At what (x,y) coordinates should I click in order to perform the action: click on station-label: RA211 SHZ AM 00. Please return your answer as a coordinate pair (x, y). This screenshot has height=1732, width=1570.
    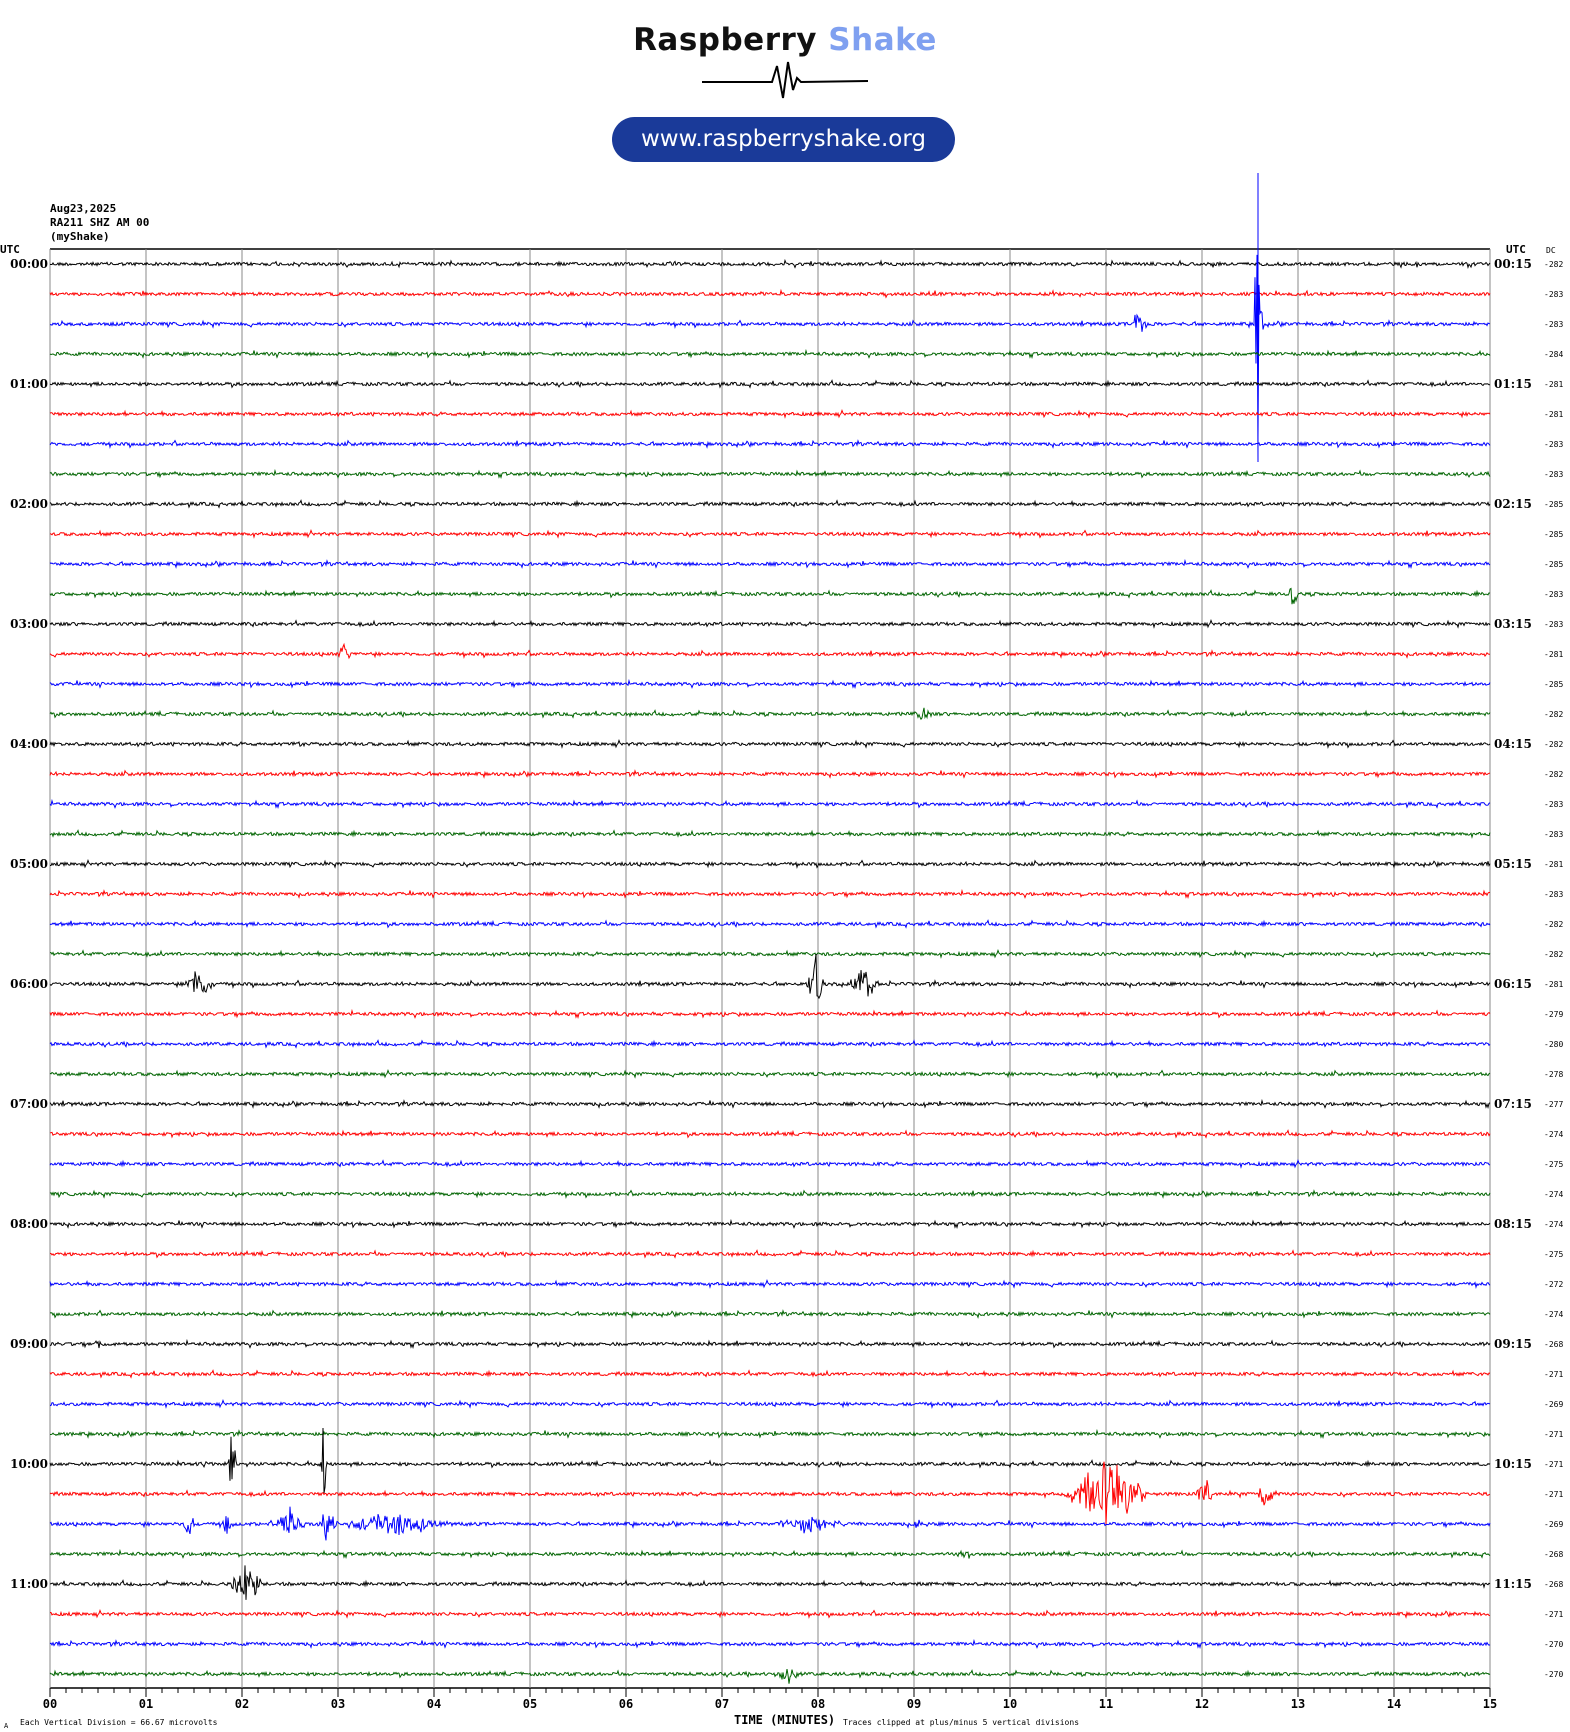
    Looking at the image, I should click on (100, 222).